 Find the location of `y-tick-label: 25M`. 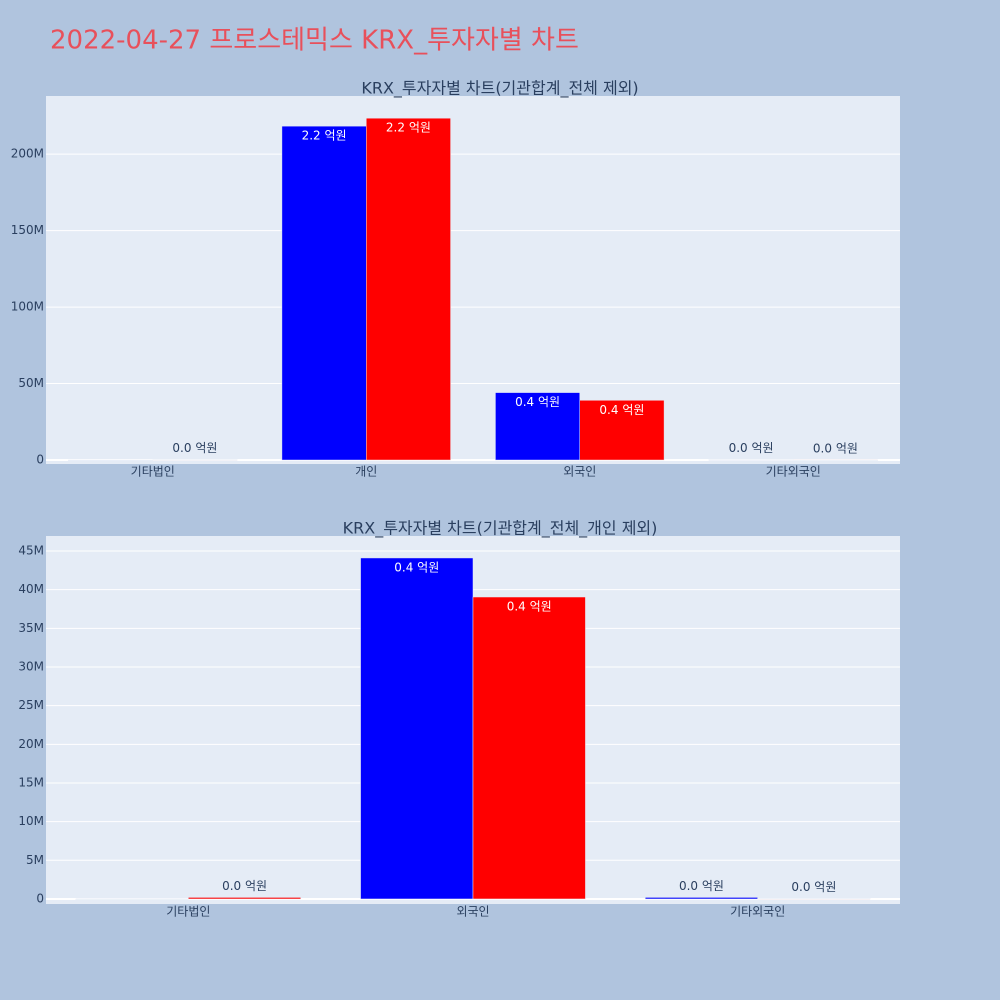

y-tick-label: 25M is located at coordinates (31, 705).